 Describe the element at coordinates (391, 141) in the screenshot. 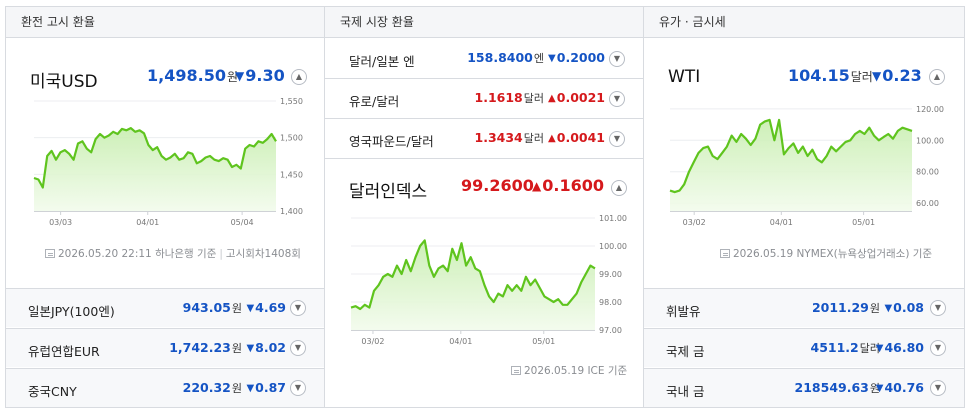

I see `pair-name: 영국파운드/달러` at that location.